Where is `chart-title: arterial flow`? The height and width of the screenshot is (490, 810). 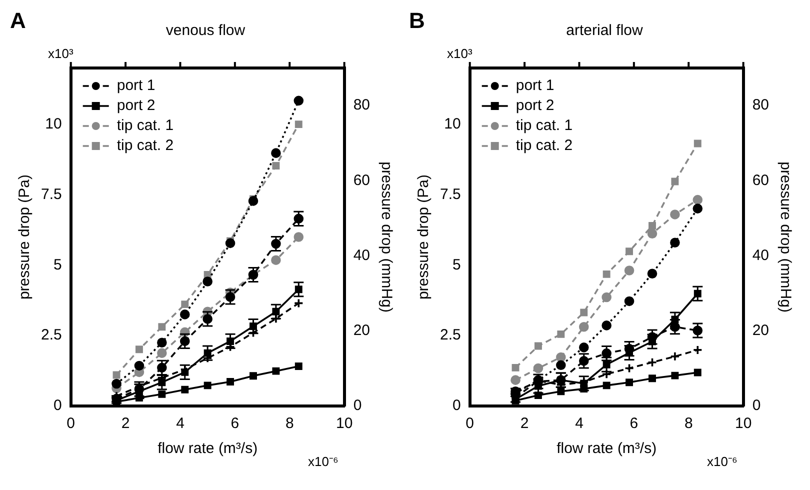
chart-title: arterial flow is located at coordinates (605, 31).